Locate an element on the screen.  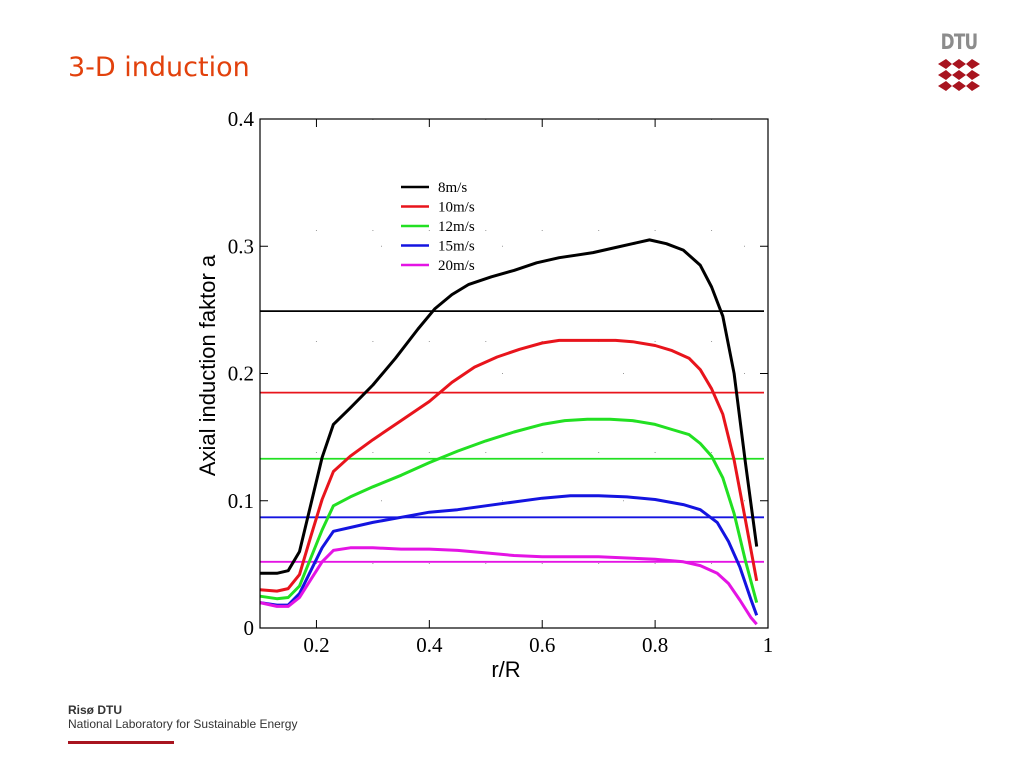
series-line-15m-s is located at coordinates (509, 555).